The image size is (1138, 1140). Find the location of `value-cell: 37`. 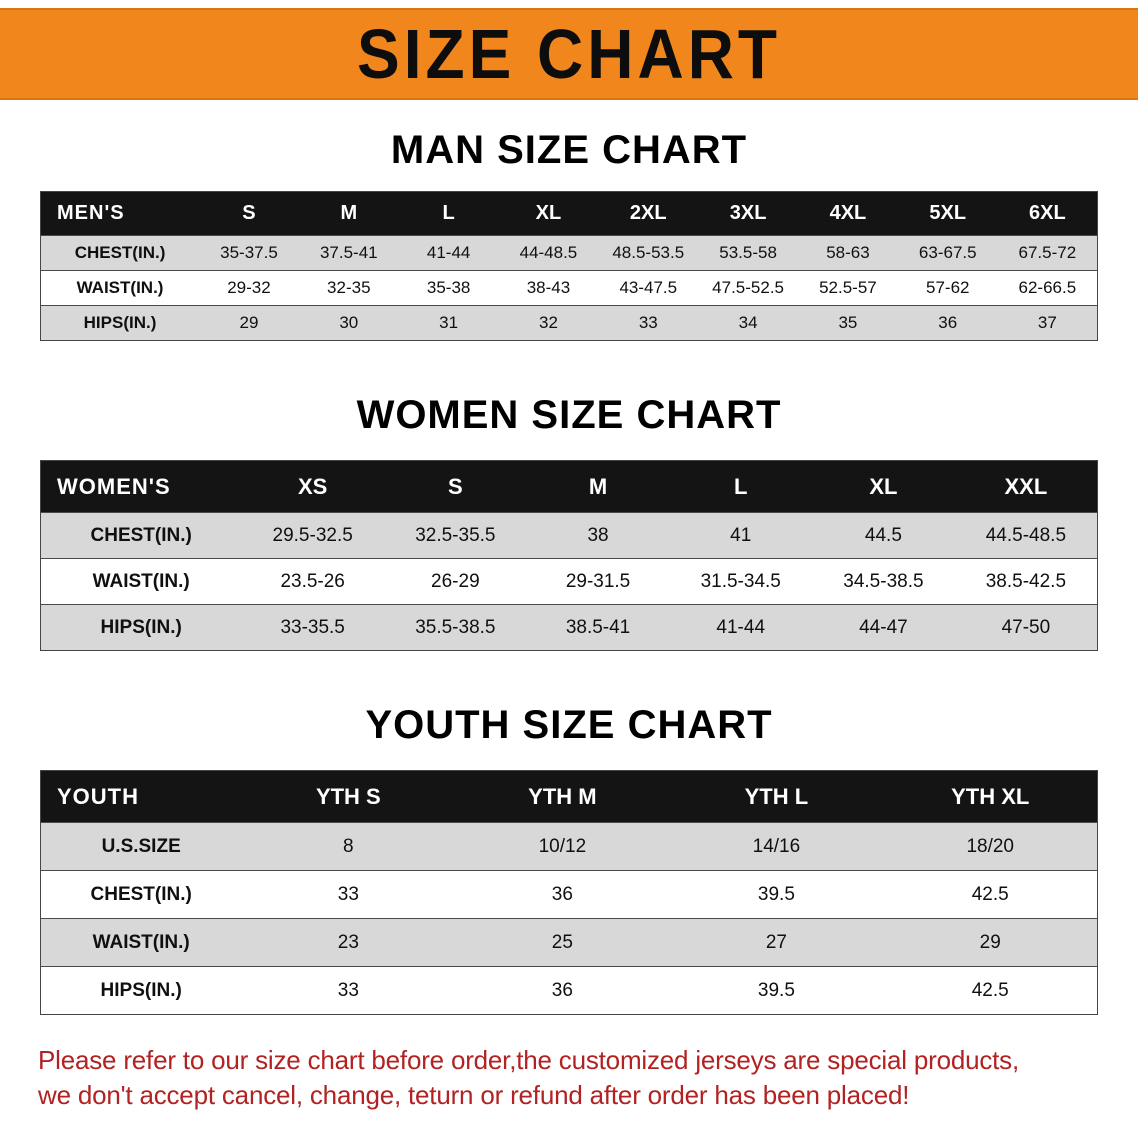

value-cell: 37 is located at coordinates (1047, 323).